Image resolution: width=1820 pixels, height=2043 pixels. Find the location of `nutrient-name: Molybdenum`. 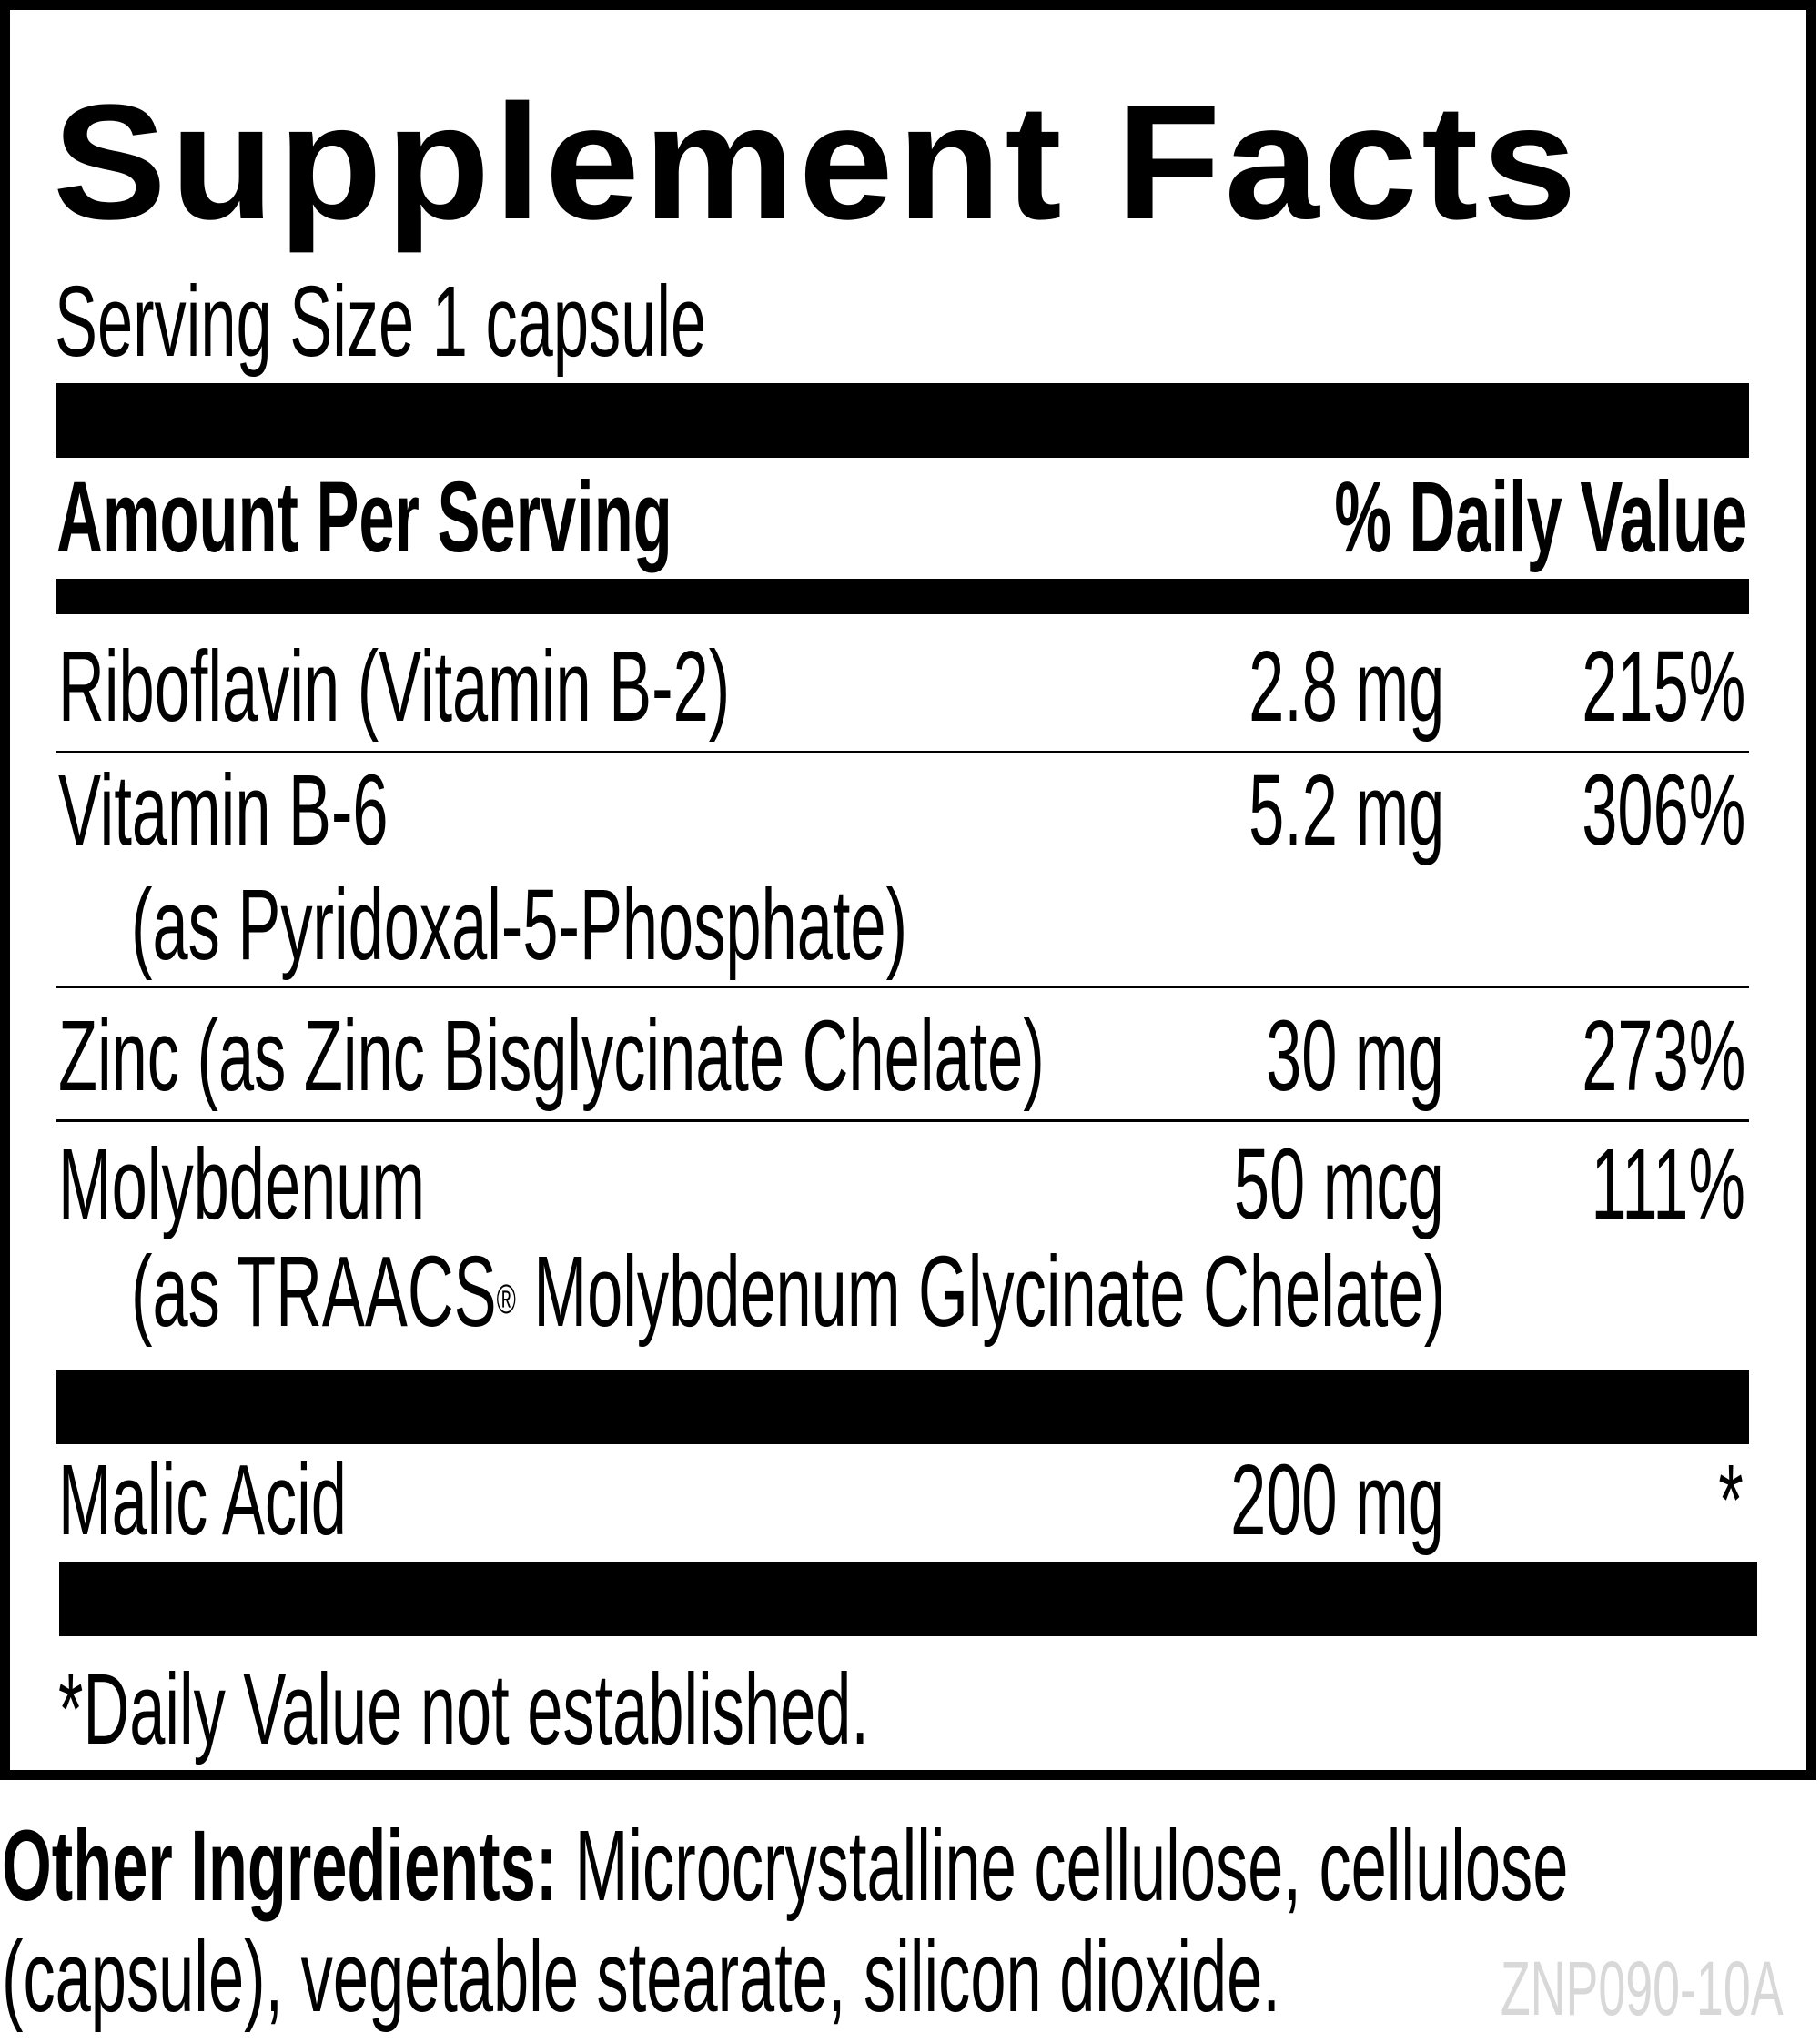

nutrient-name: Molybdenum is located at coordinates (242, 1184).